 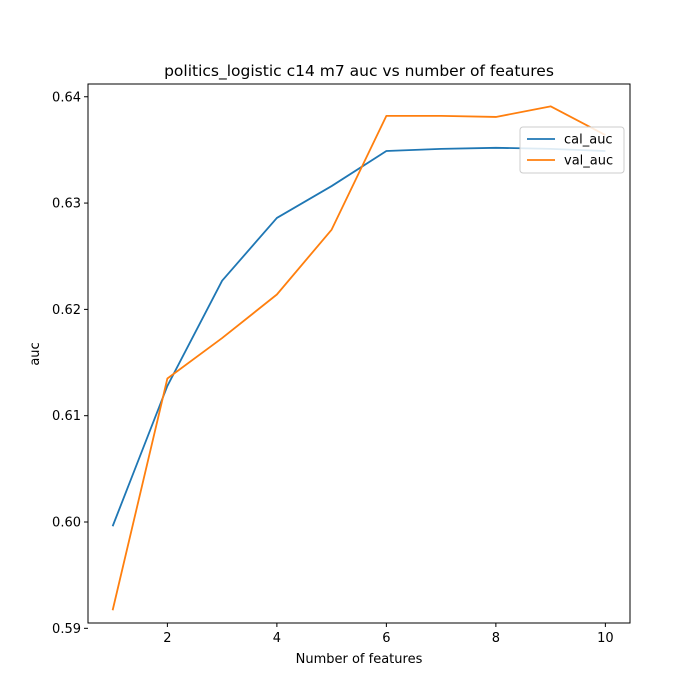 I want to click on x-tick-label: 6, so click(x=386, y=638).